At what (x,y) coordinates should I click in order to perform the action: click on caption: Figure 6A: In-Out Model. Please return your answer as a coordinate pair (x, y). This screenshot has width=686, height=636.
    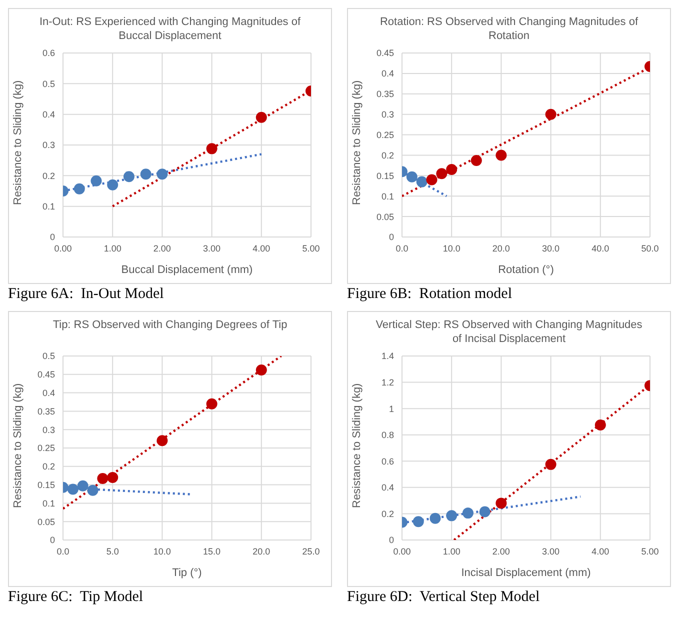
    Looking at the image, I should click on (86, 294).